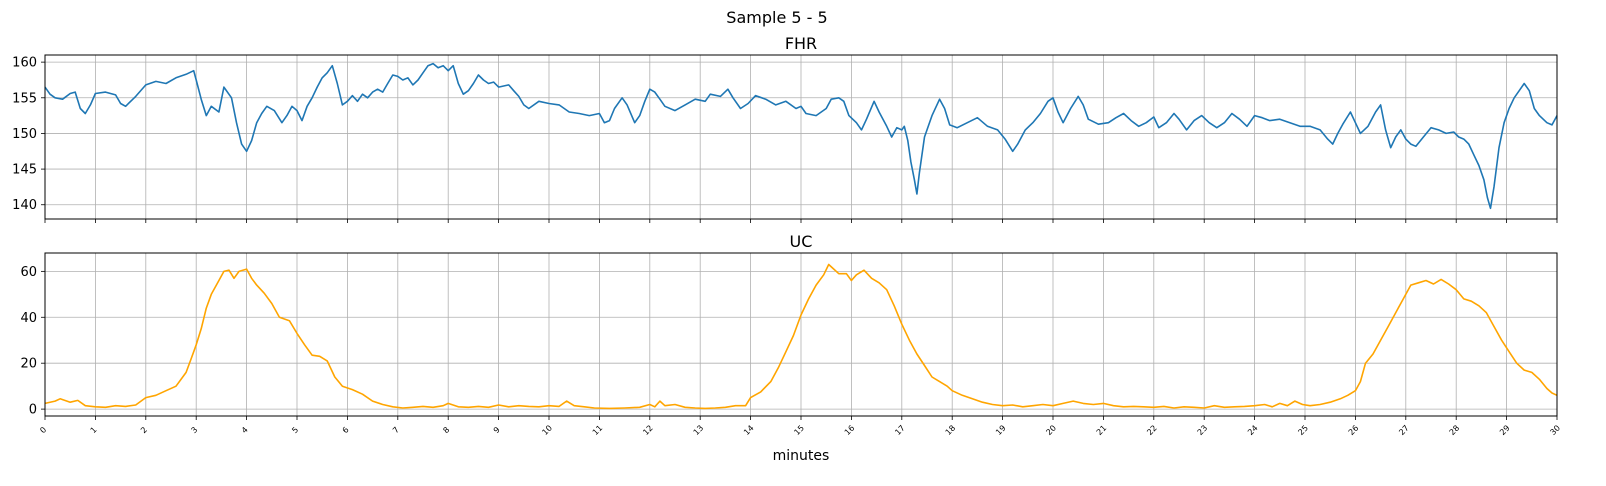 Image resolution: width=1606 pixels, height=486 pixels. What do you see at coordinates (194, 430) in the screenshot?
I see `xtick-label: 3` at bounding box center [194, 430].